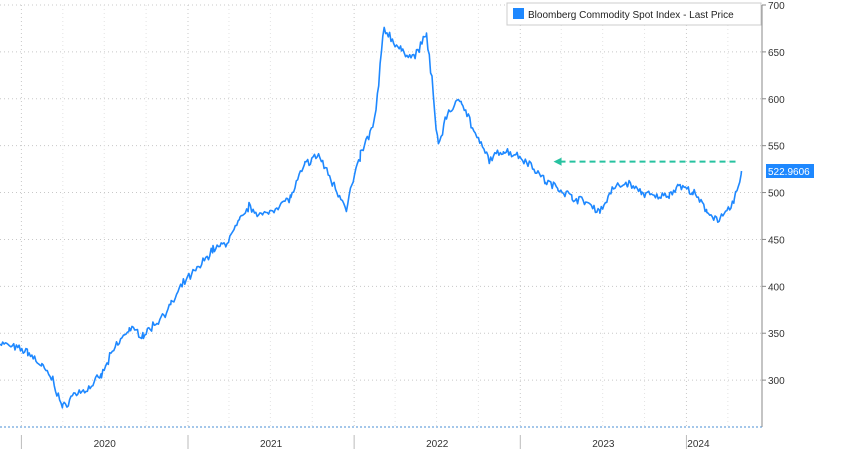  Describe the element at coordinates (698, 444) in the screenshot. I see `x-tick-label: 2024` at that location.